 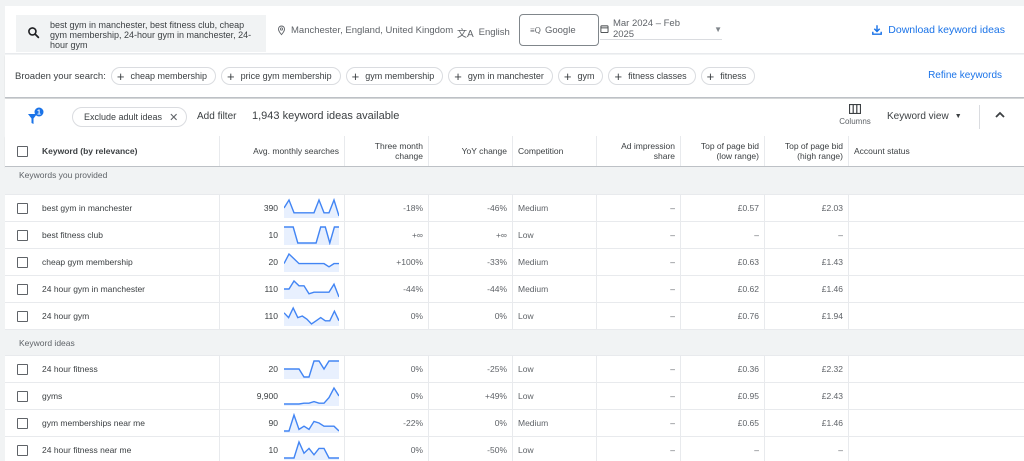 What do you see at coordinates (938, 30) in the screenshot?
I see `download-keyword-ideas-button: Download keyword ideas` at bounding box center [938, 30].